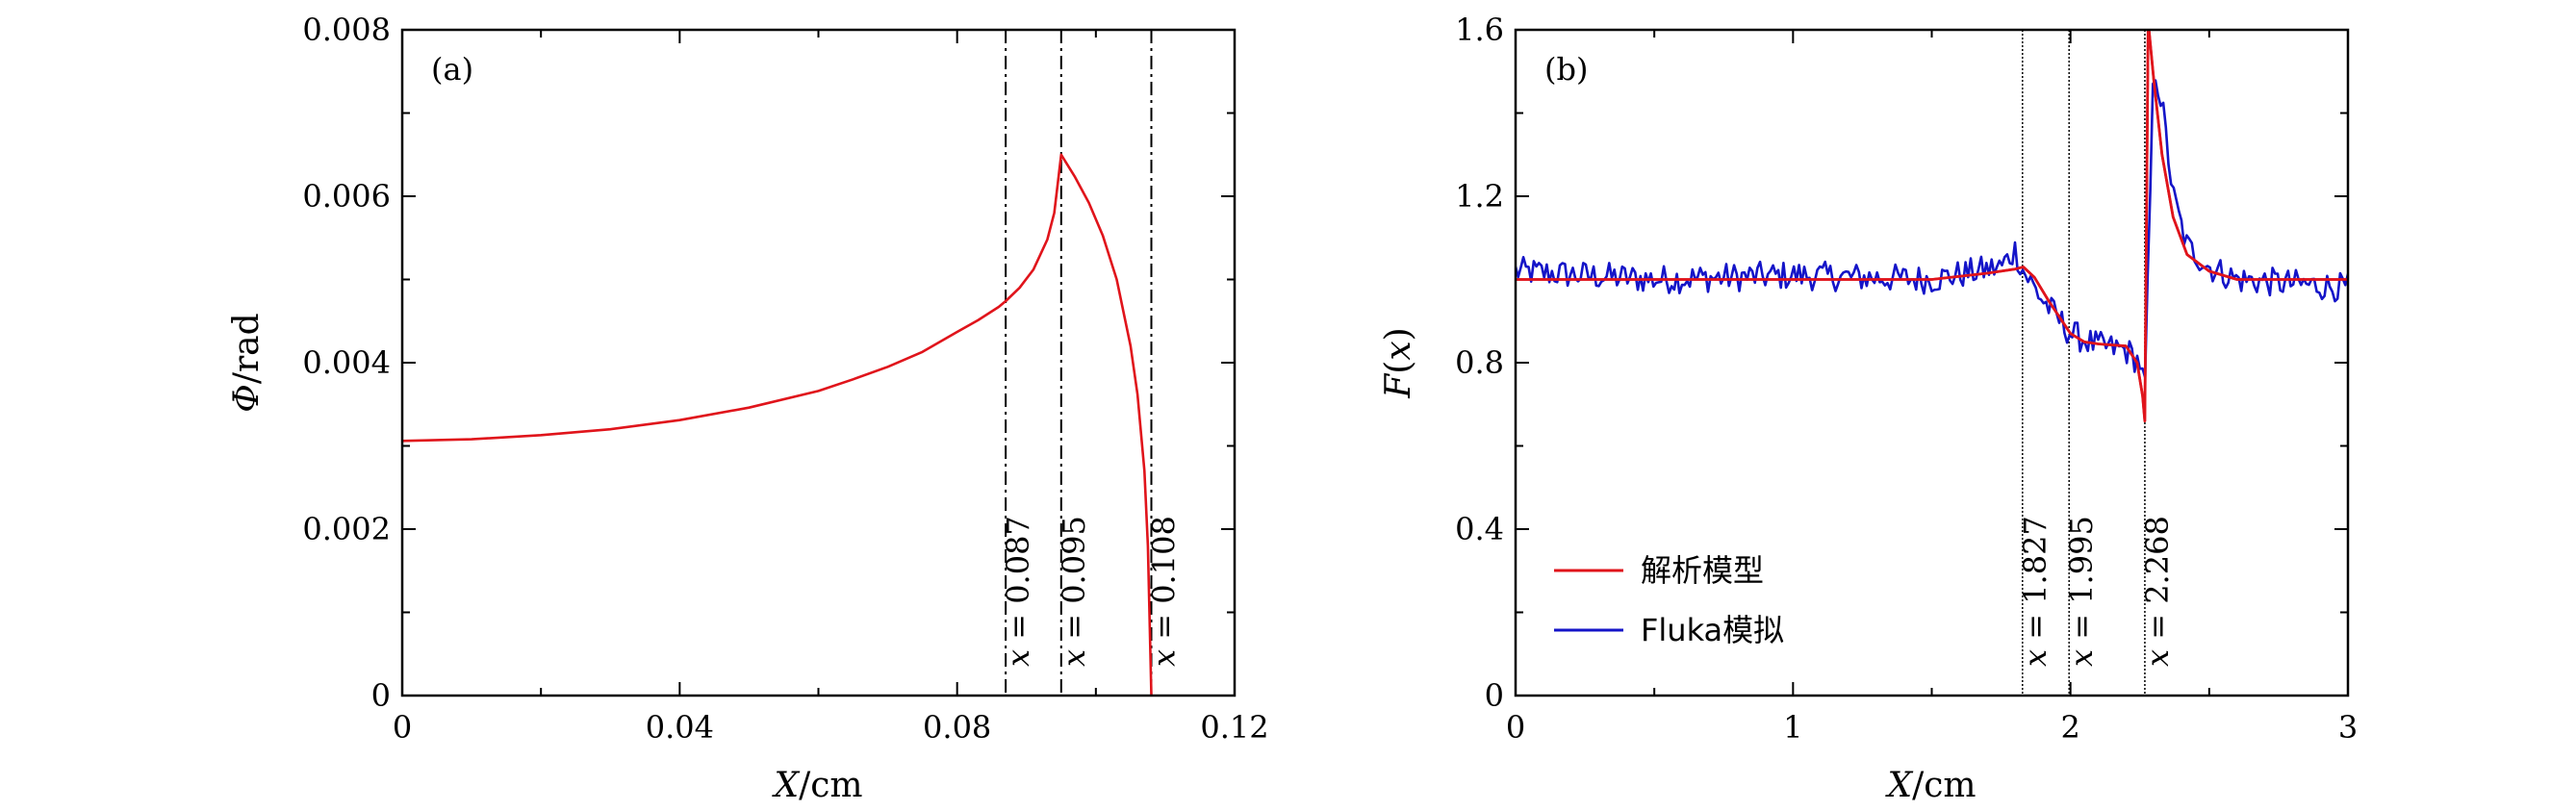 Image resolution: width=2576 pixels, height=811 pixels. Describe the element at coordinates (1398, 362) in the screenshot. I see `y-axis-title: F(x)` at that location.